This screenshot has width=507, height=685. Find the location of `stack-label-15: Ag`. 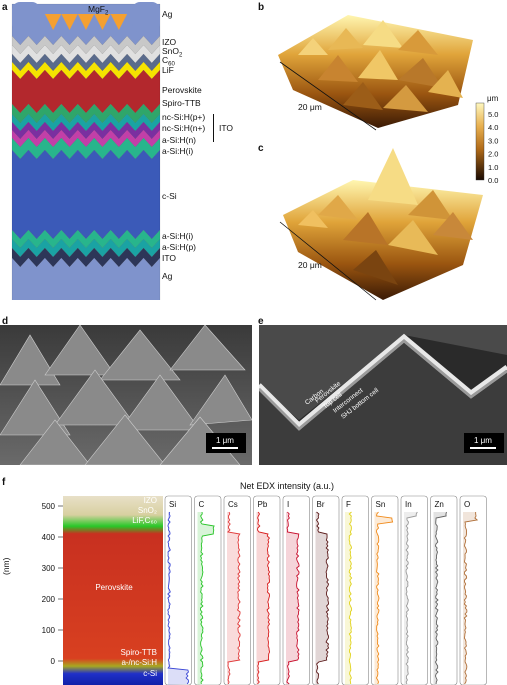

stack-label-15: Ag is located at coordinates (167, 276).